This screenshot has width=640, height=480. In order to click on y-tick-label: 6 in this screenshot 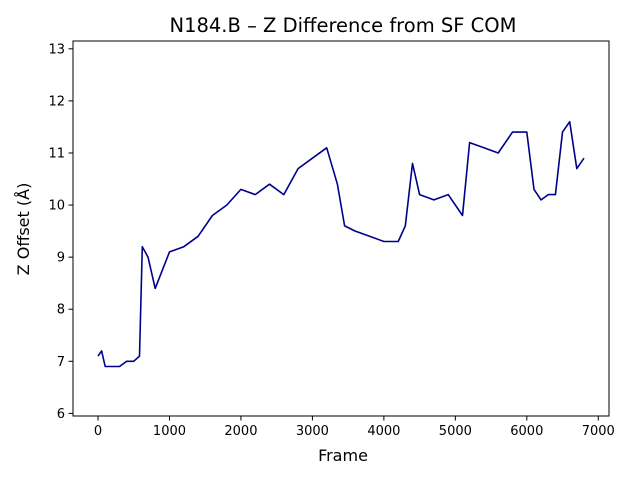, I will do `click(61, 414)`.